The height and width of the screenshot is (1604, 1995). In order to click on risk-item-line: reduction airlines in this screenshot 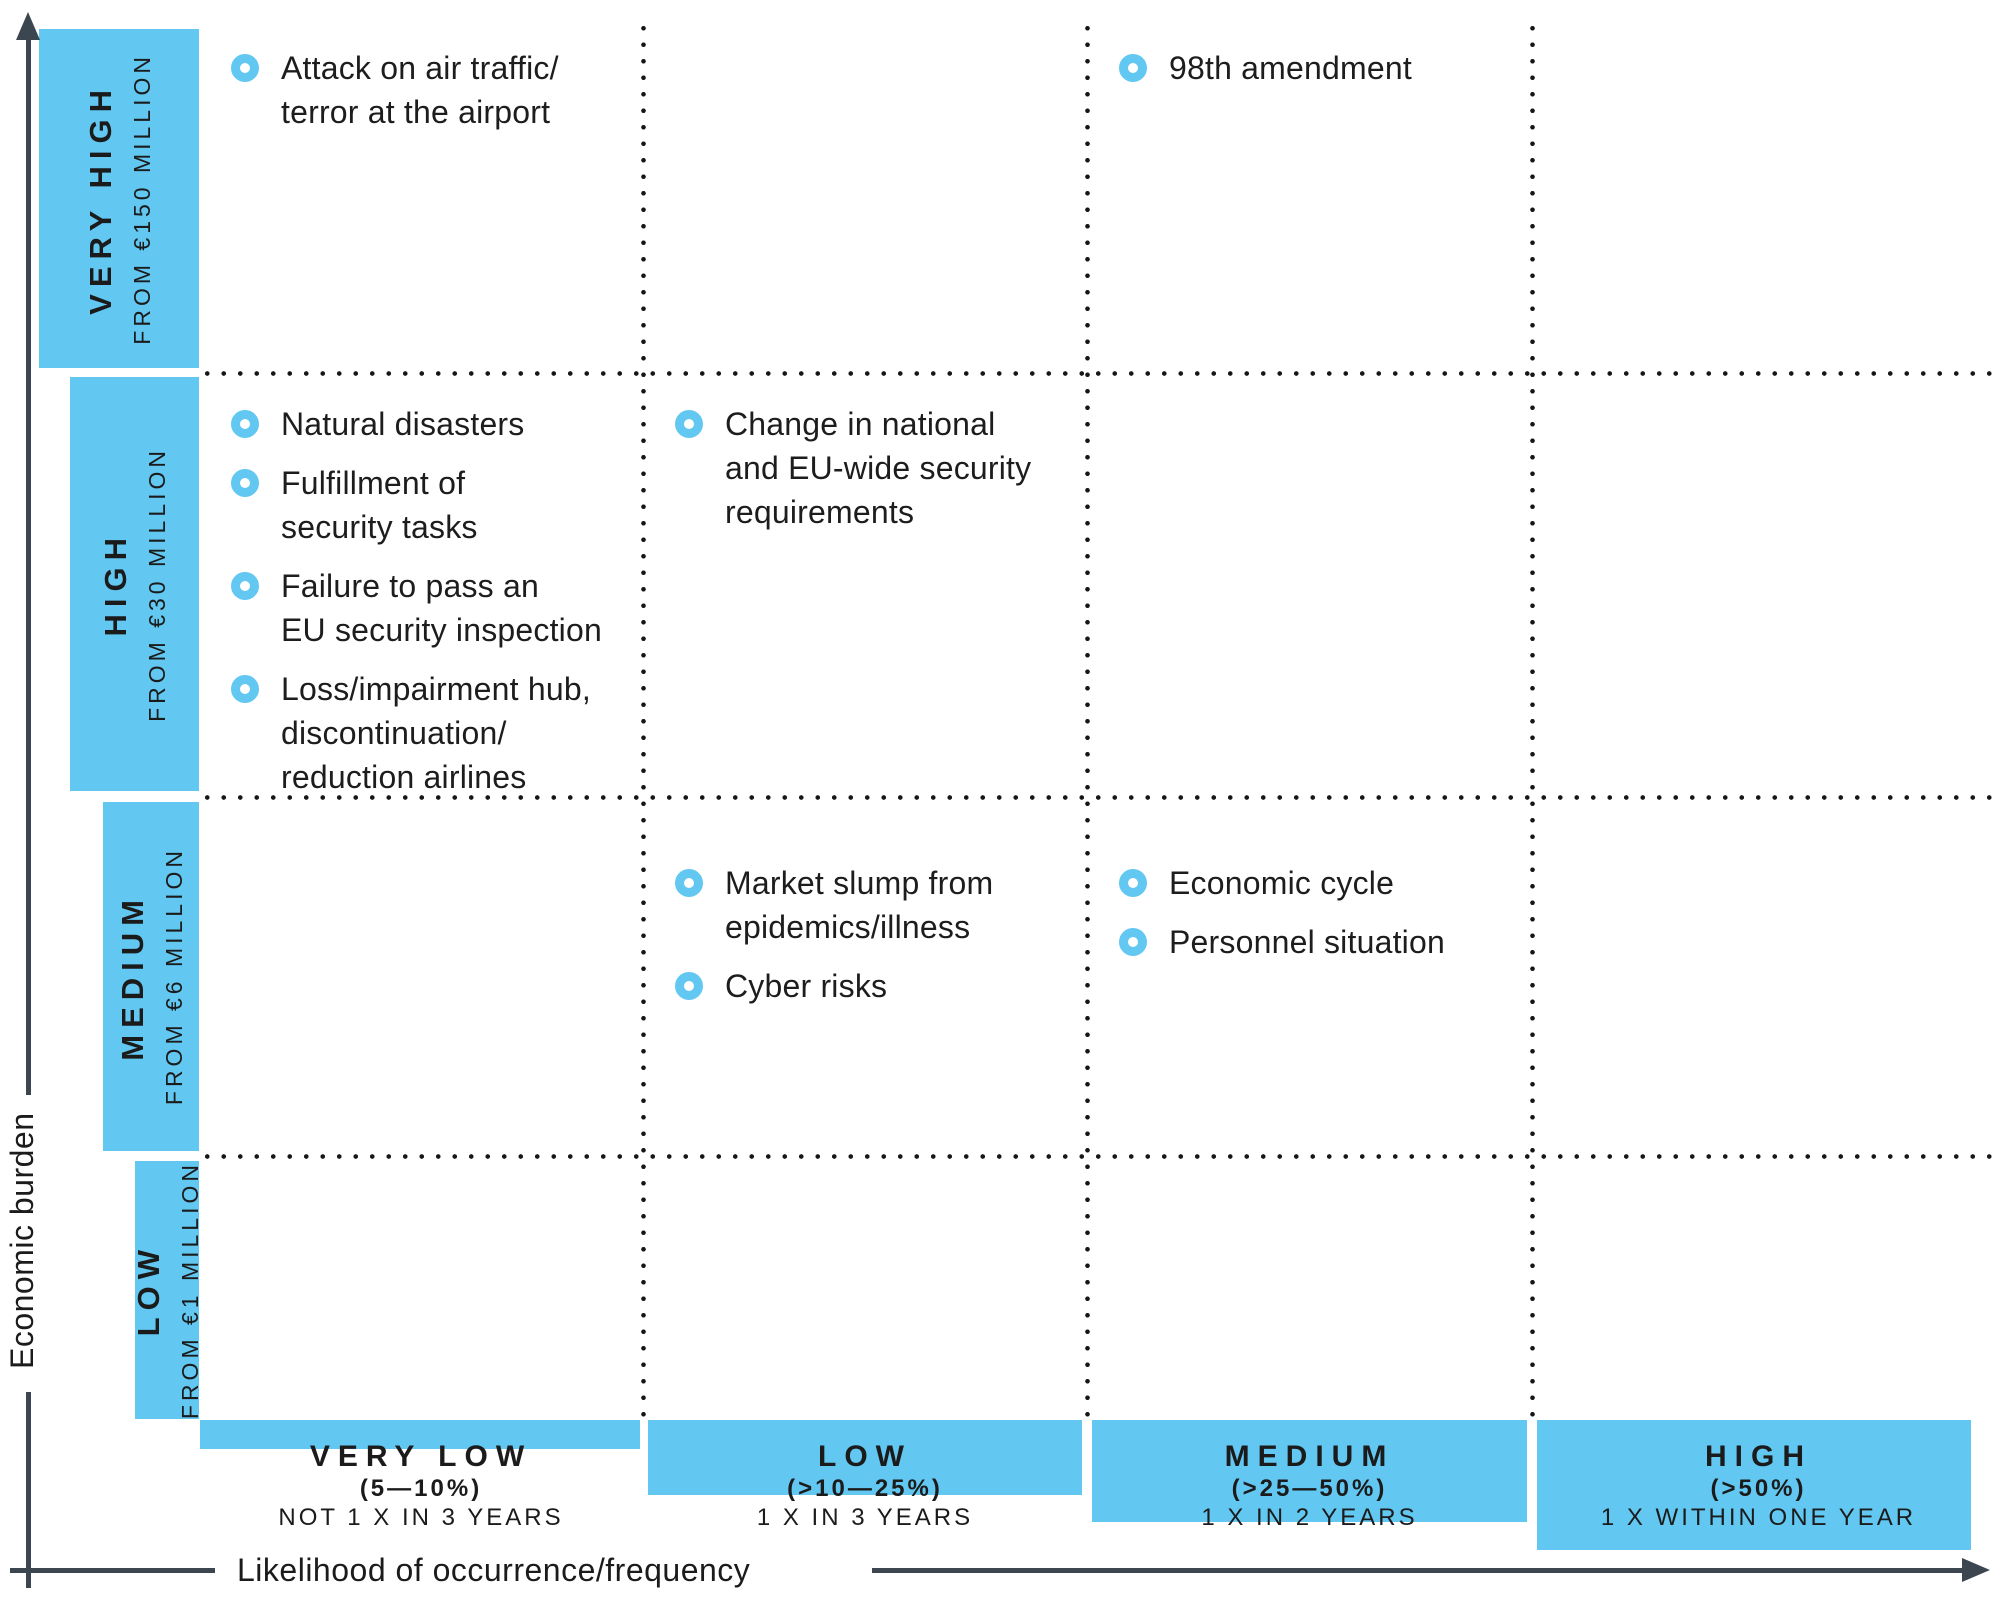, I will do `click(404, 777)`.